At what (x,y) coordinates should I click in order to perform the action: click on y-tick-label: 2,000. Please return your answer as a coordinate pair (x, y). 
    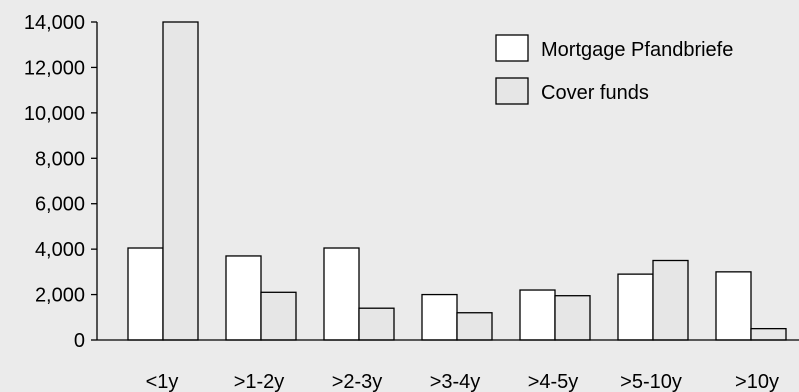
    Looking at the image, I should click on (60, 296).